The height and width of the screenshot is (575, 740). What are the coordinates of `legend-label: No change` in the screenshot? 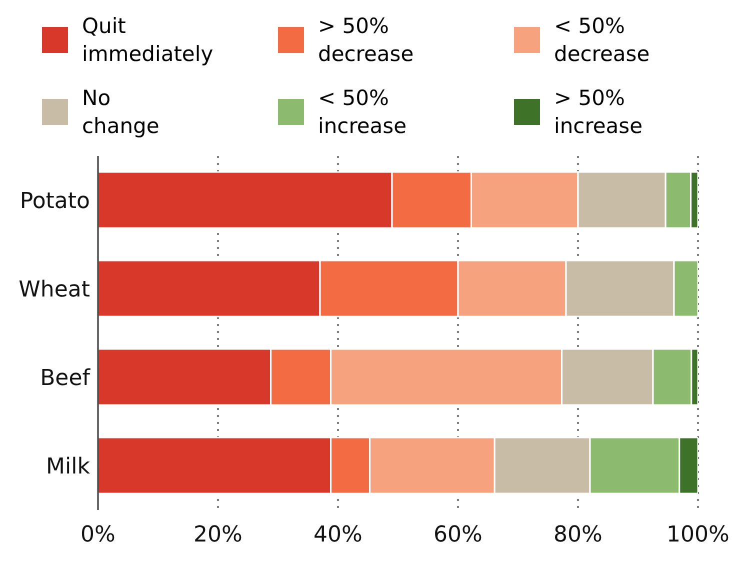 It's located at (121, 112).